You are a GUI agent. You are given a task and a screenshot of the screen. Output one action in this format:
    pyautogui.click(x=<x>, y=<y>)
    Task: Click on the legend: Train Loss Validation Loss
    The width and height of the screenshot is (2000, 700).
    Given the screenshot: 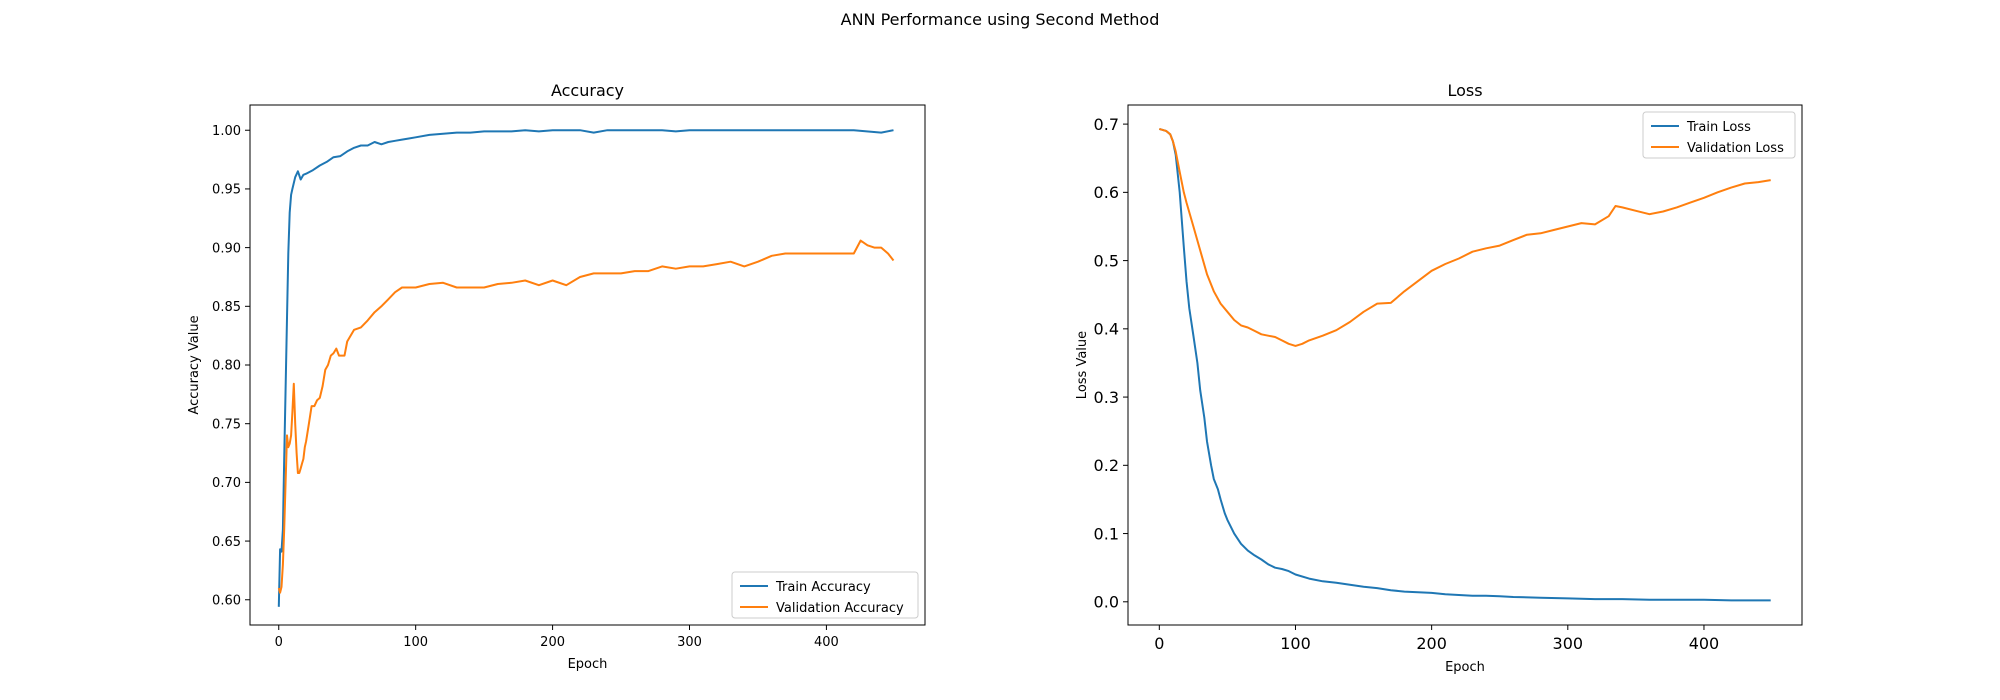 What is the action you would take?
    pyautogui.click(x=1719, y=135)
    